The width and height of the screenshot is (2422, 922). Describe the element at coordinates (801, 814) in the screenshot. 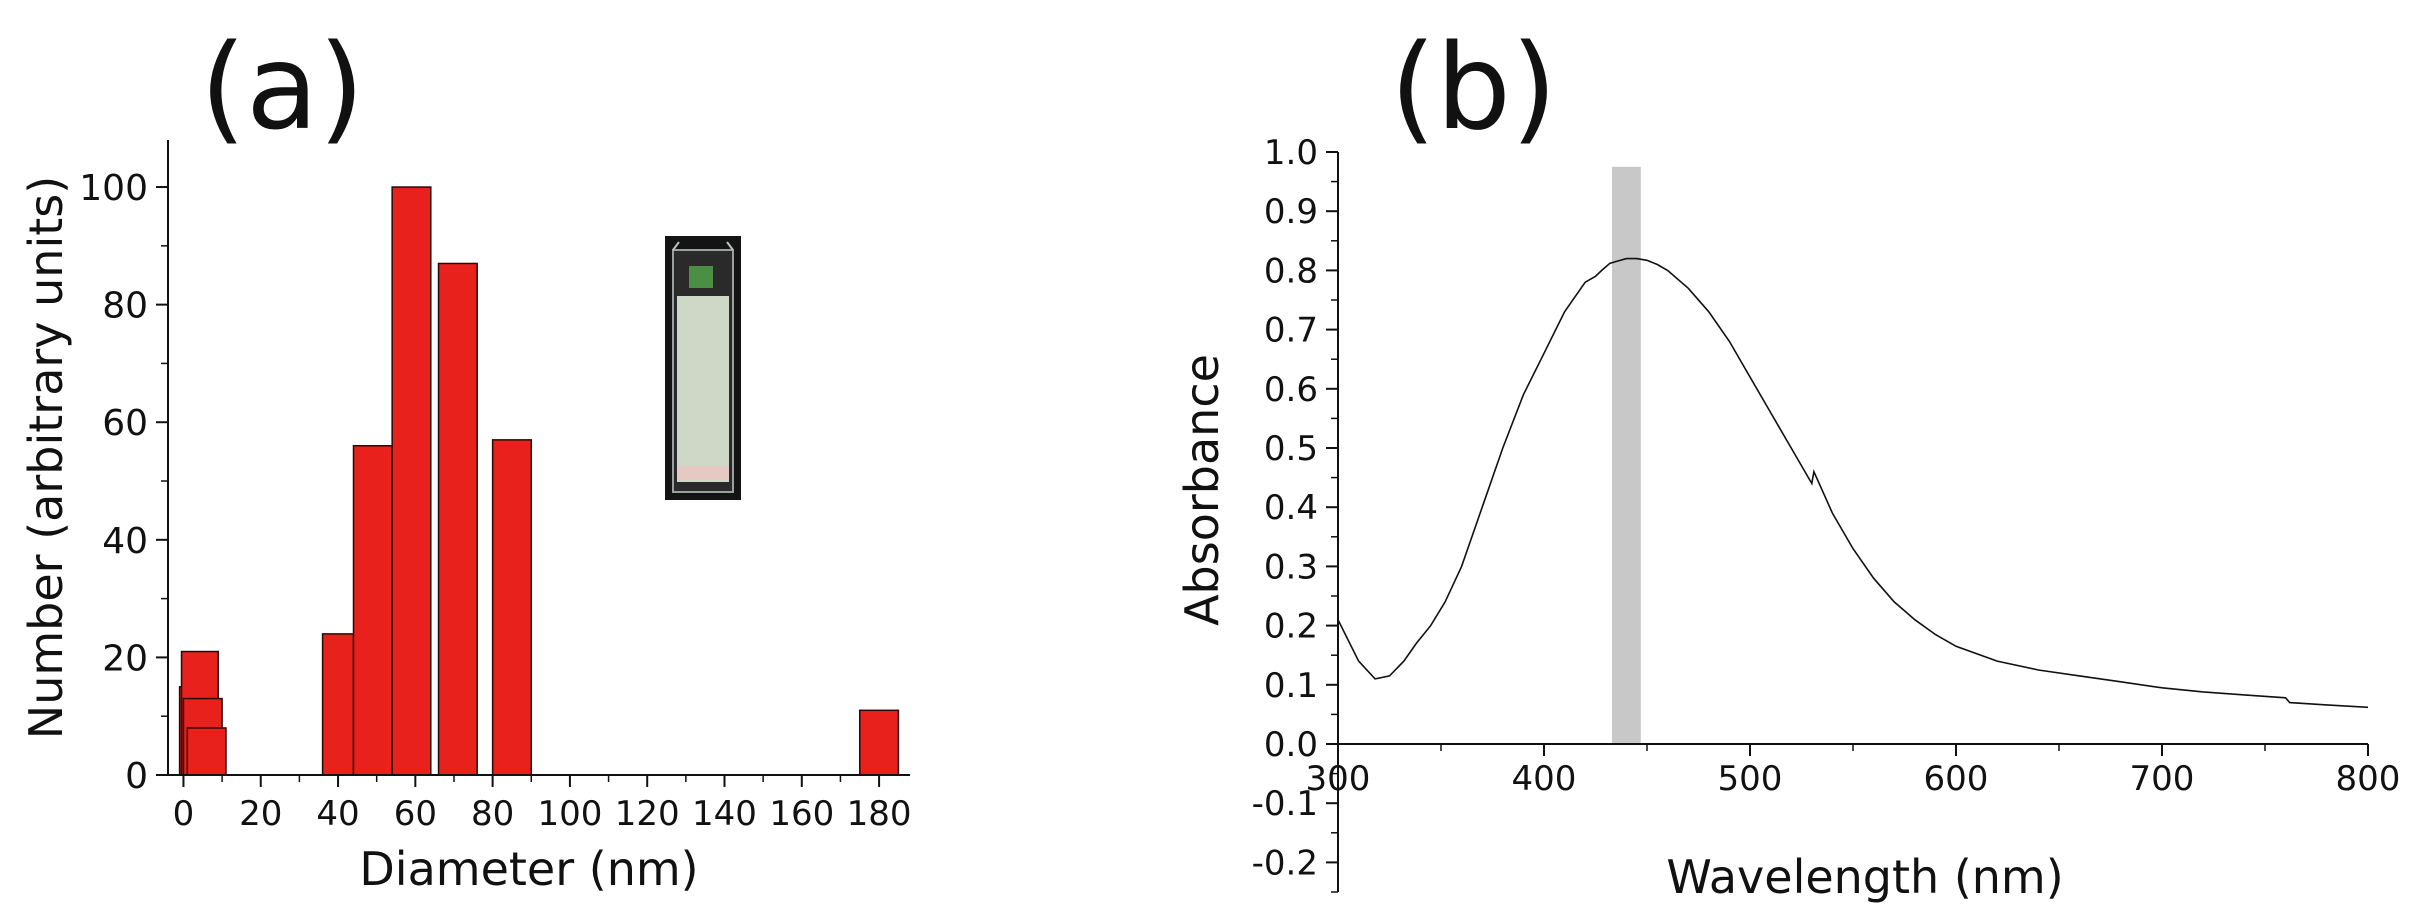

I see `x-tick-label: 160` at that location.